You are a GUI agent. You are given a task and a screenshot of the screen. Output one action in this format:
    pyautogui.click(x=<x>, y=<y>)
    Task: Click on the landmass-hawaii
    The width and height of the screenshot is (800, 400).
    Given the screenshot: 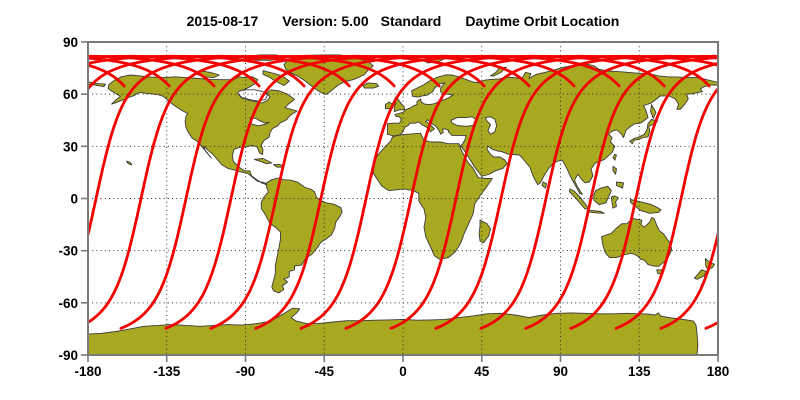 What is the action you would take?
    pyautogui.click(x=129, y=163)
    